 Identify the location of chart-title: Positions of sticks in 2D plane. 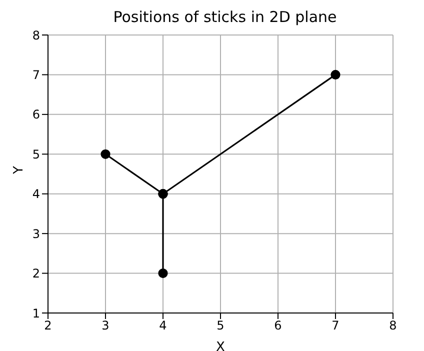
(225, 17).